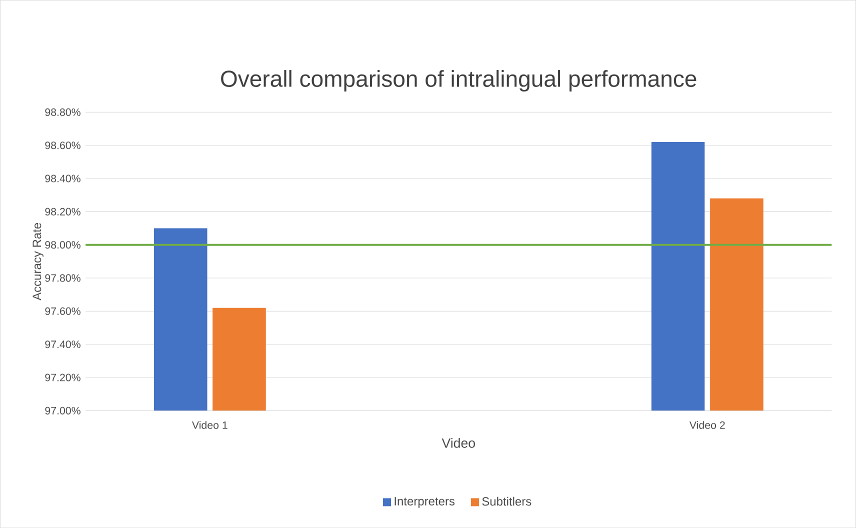 Image resolution: width=856 pixels, height=528 pixels. Describe the element at coordinates (38, 261) in the screenshot. I see `y-axis-title: Accuracy Rate` at that location.